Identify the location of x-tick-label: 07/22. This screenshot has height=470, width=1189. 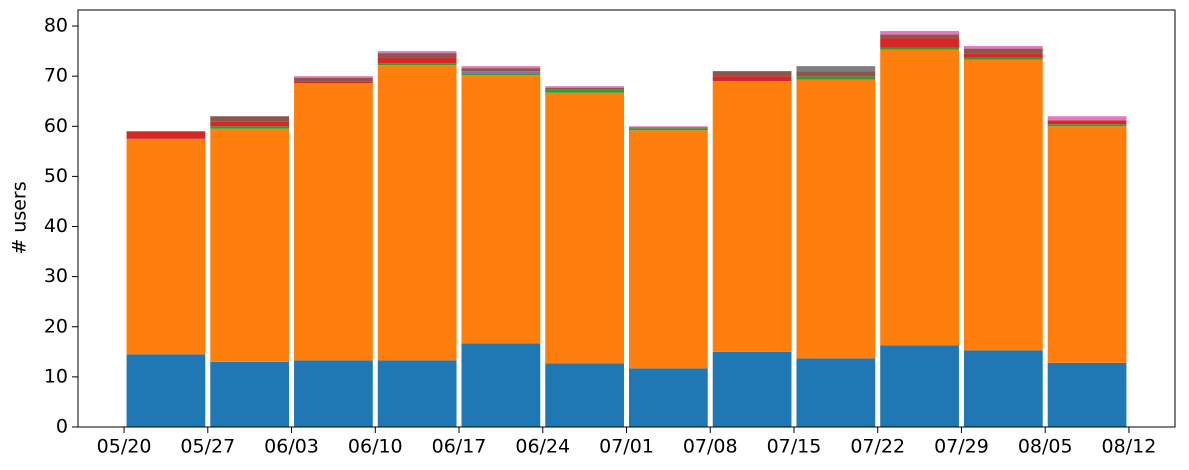
(877, 447).